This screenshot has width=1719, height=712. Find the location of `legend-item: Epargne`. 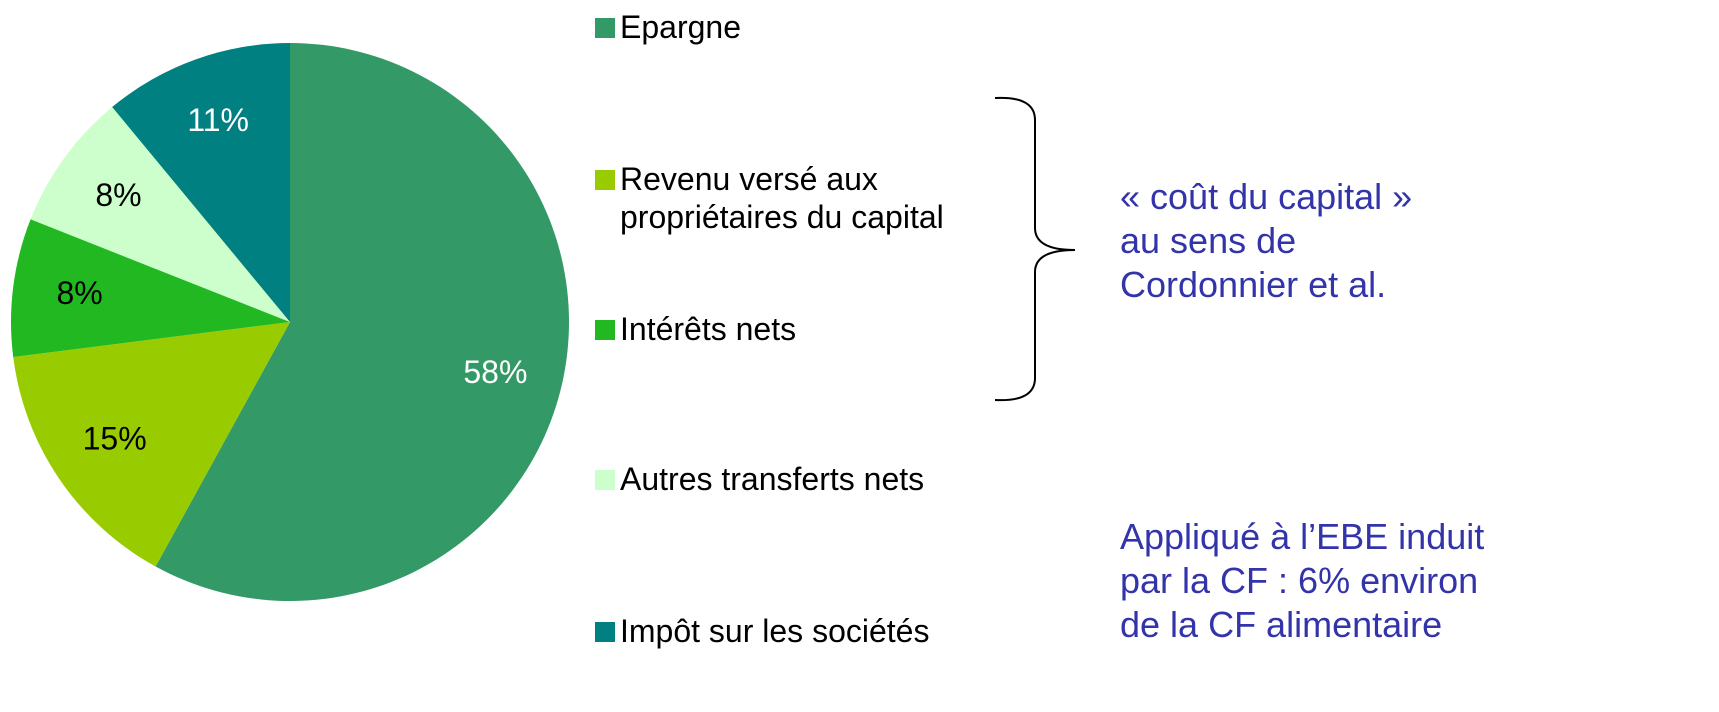

legend-item: Epargne is located at coordinates (668, 27).